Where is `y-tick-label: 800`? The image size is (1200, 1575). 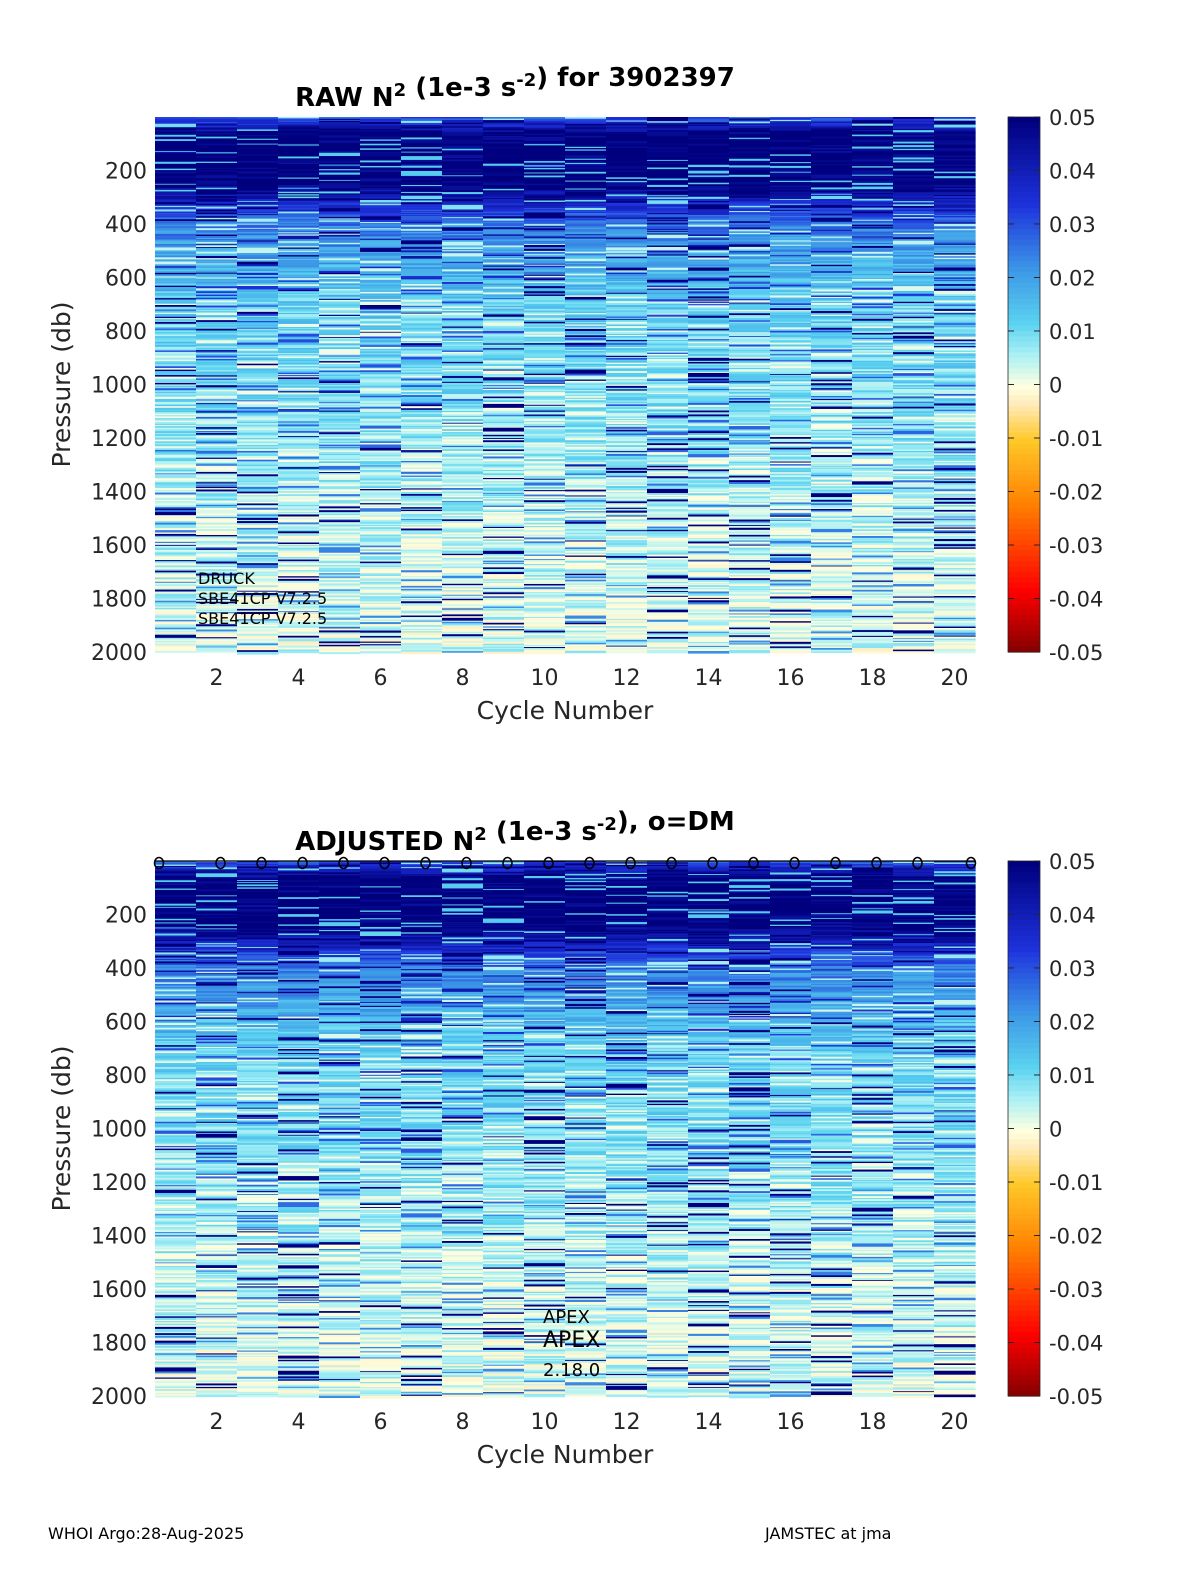 y-tick-label: 800 is located at coordinates (126, 1076).